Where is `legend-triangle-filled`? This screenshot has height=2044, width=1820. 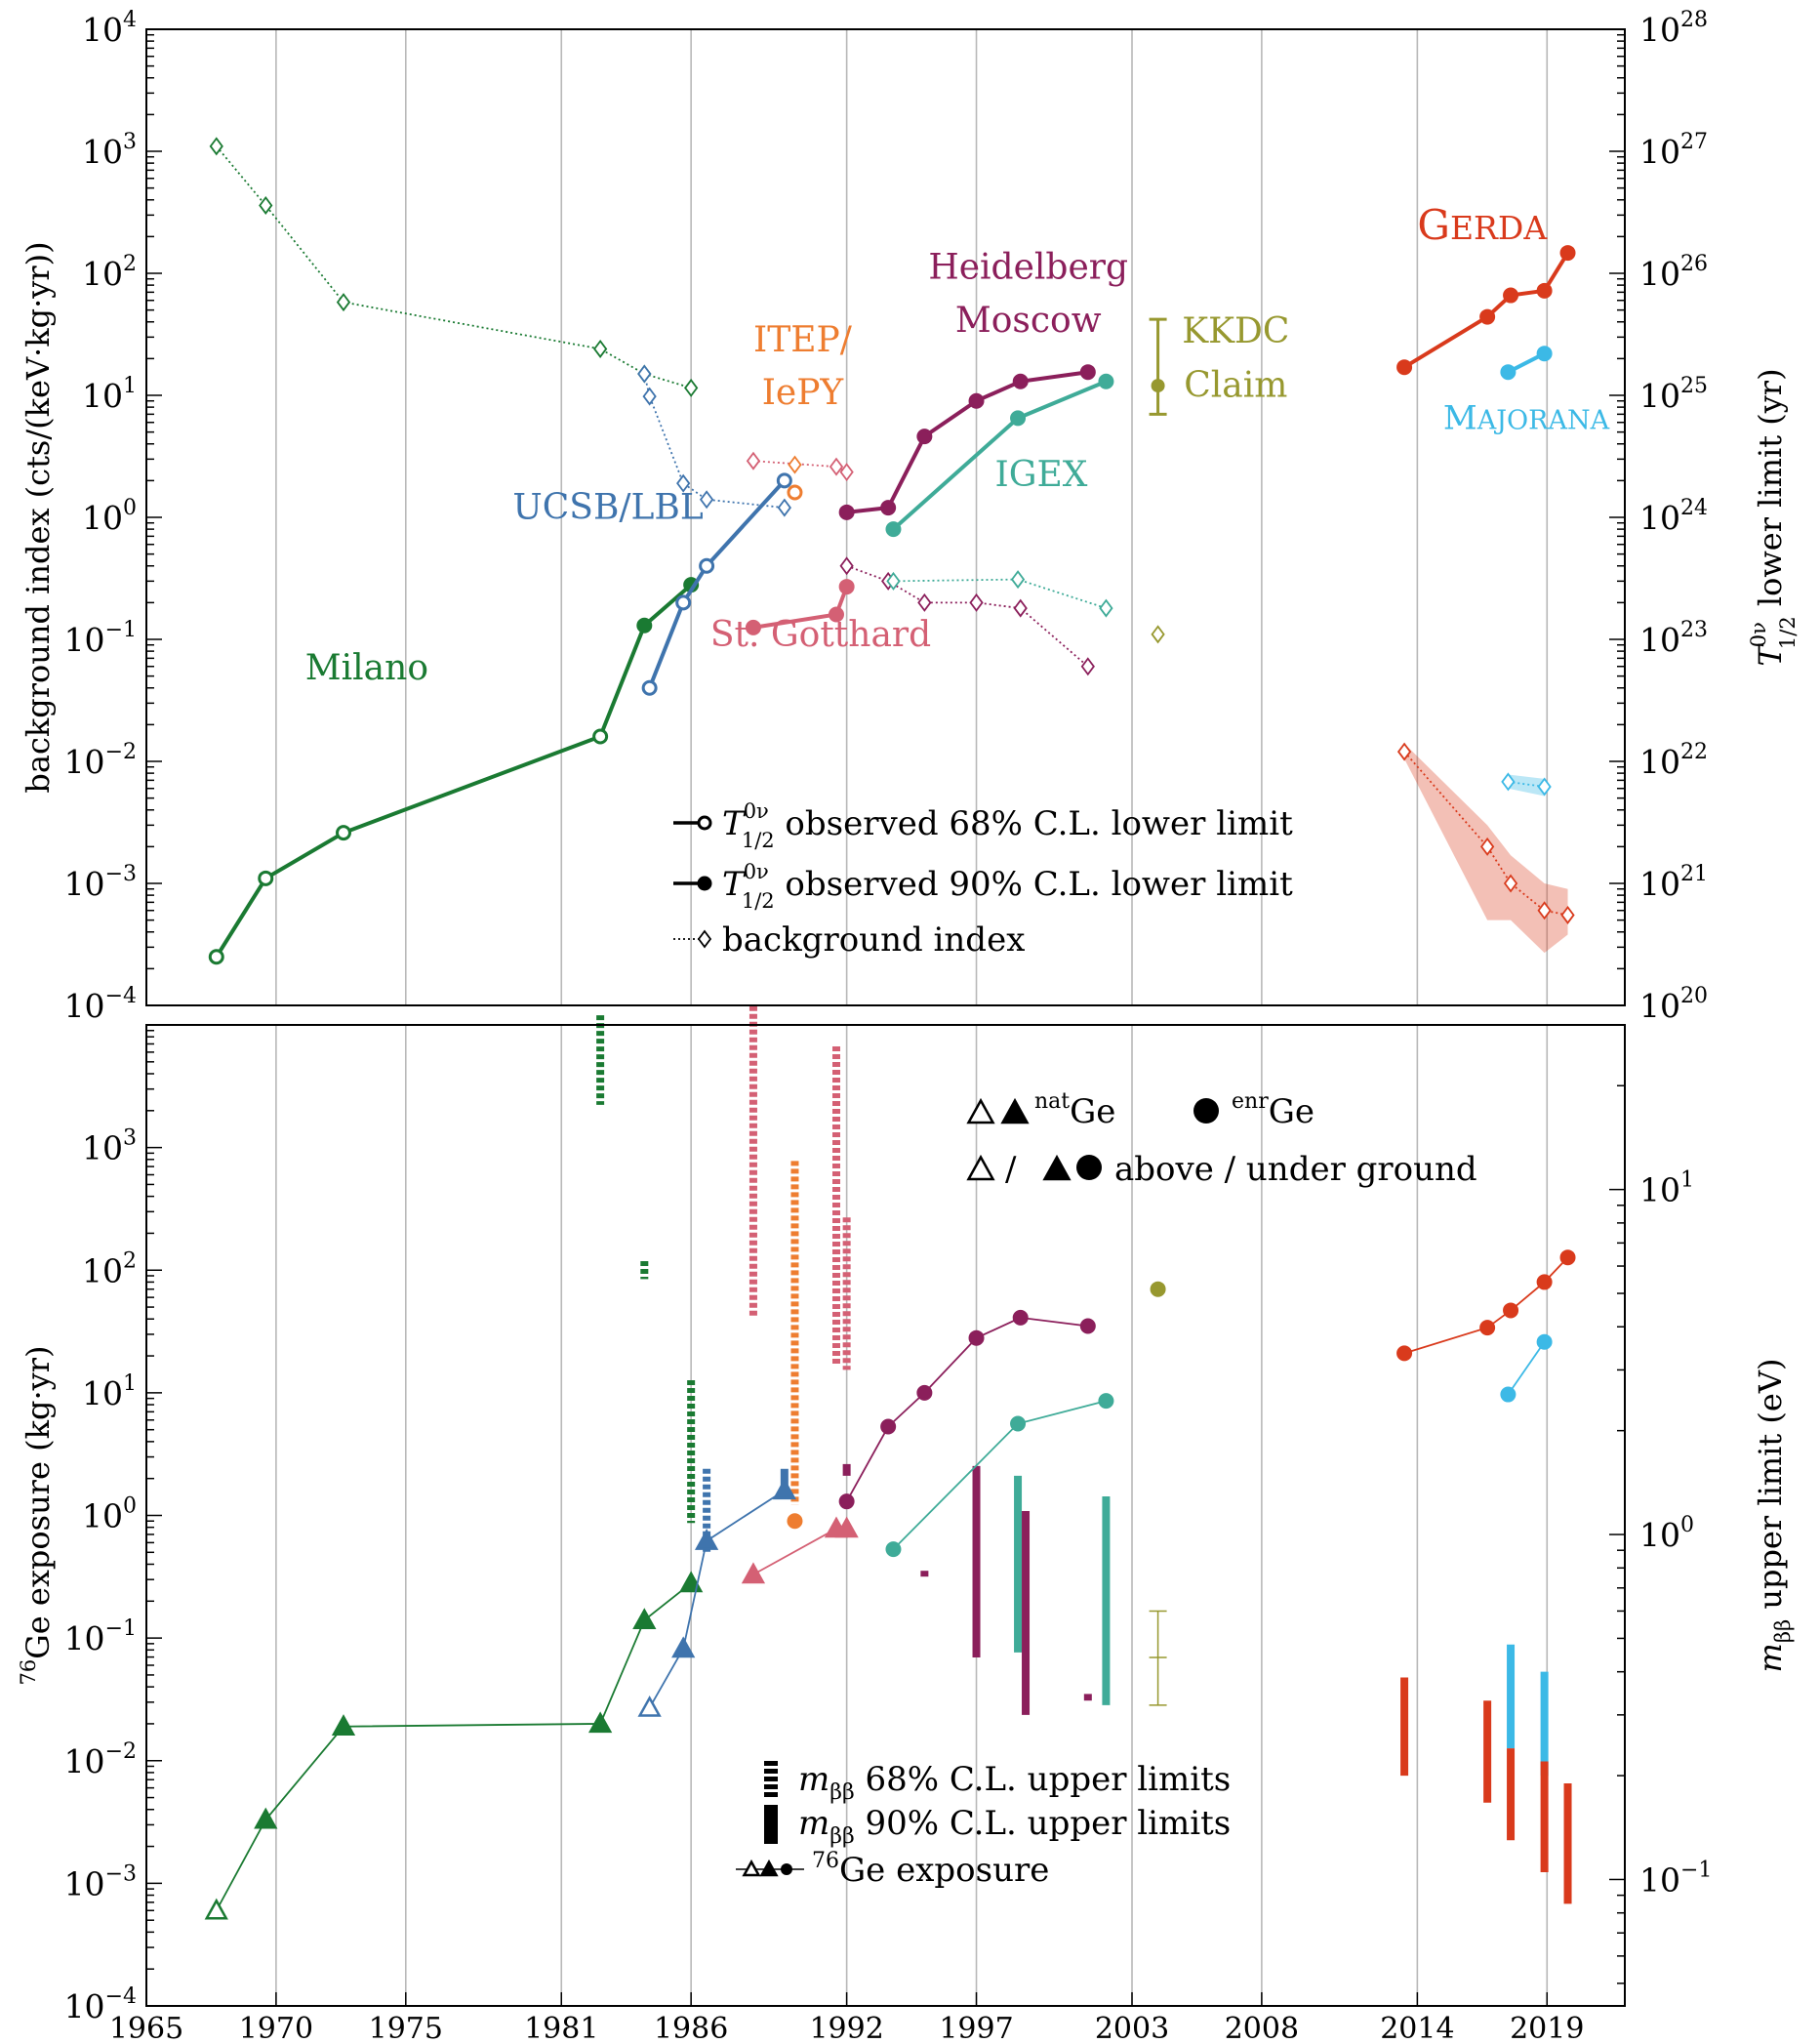 legend-triangle-filled is located at coordinates (1057, 1167).